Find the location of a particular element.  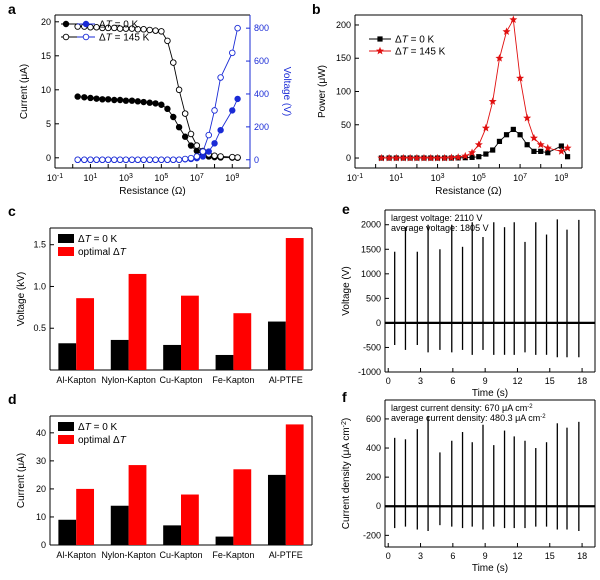

y-tick-label: 10 is located at coordinates (41, 517).